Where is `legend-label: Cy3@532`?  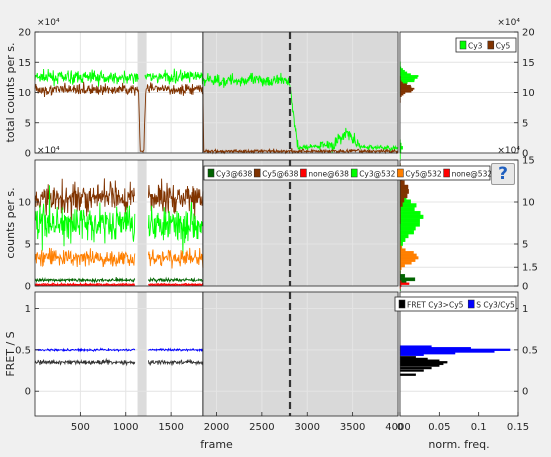
legend-label: Cy3@532 is located at coordinates (377, 174).